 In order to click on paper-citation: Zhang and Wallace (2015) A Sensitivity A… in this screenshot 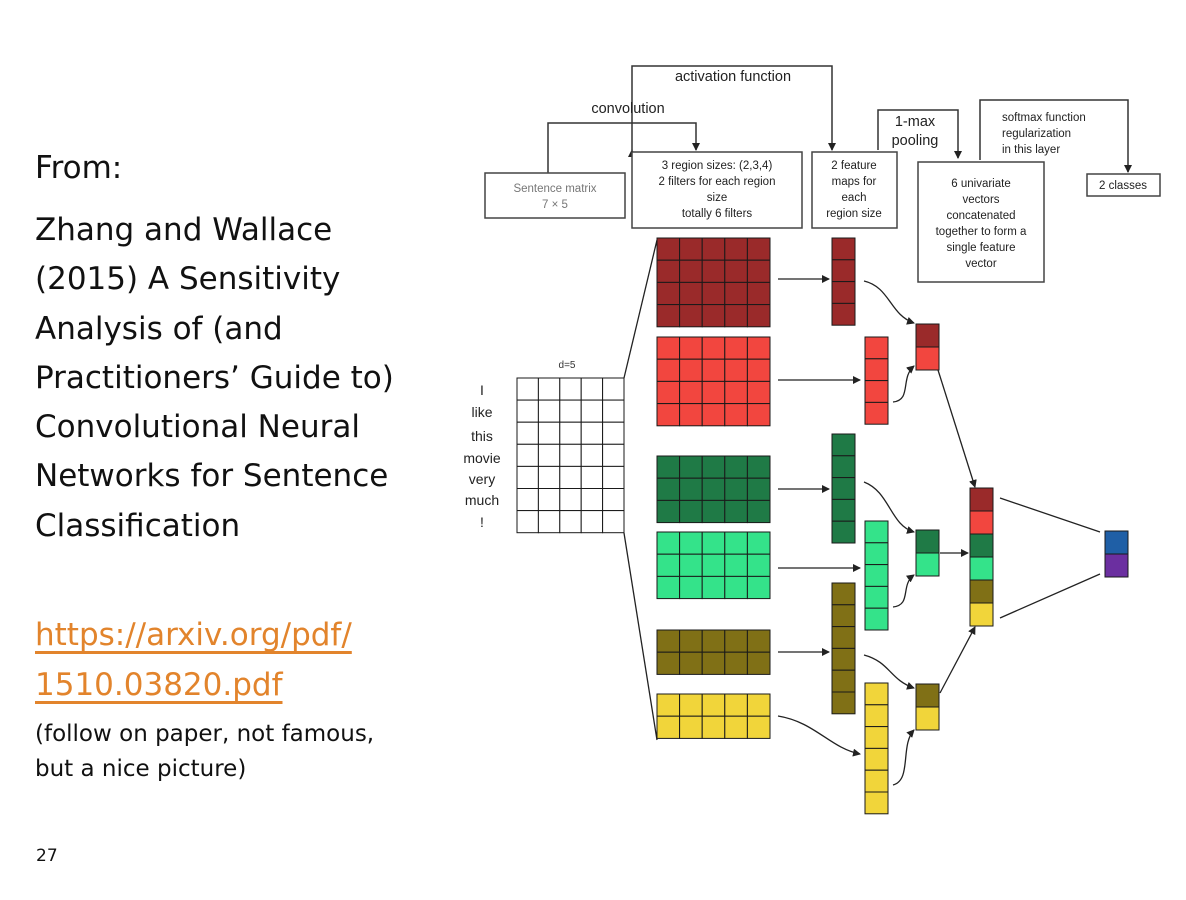, I will do `click(214, 378)`.